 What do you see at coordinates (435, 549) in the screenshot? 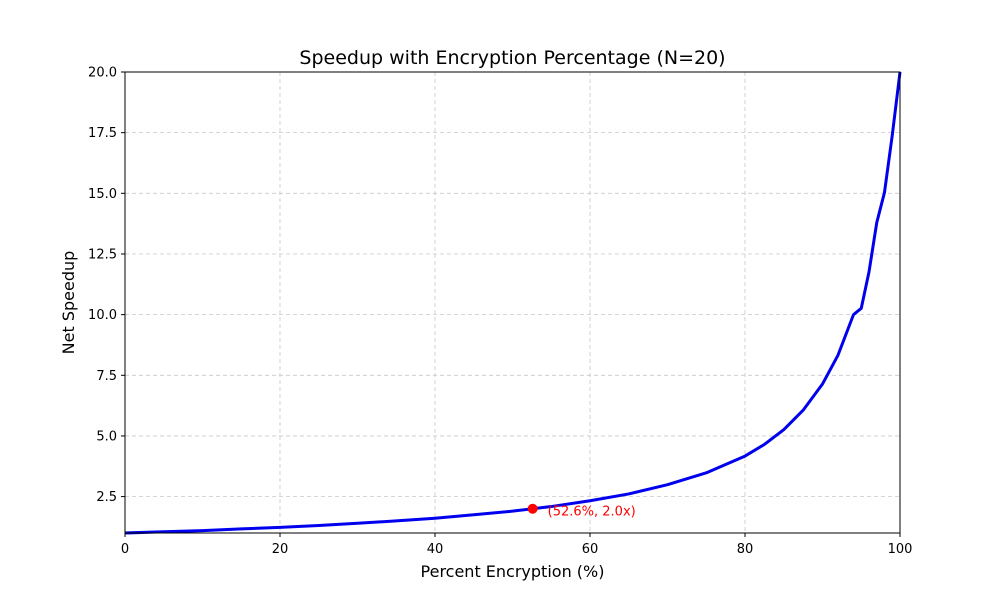
I see `x-tick-label: 40` at bounding box center [435, 549].